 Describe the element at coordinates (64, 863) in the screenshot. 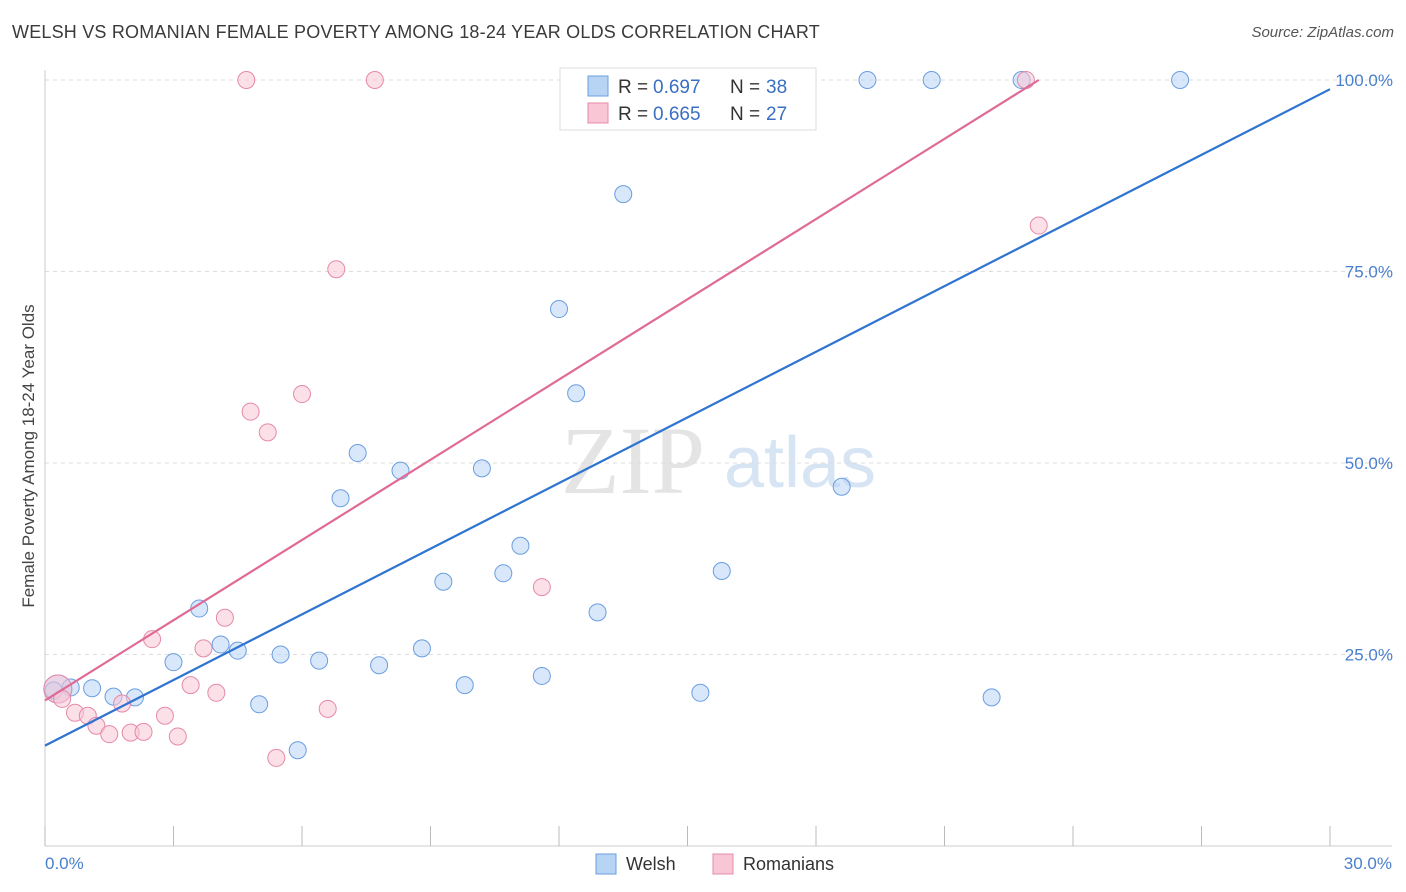

I see `x-tick-label-min: 0.0%` at that location.